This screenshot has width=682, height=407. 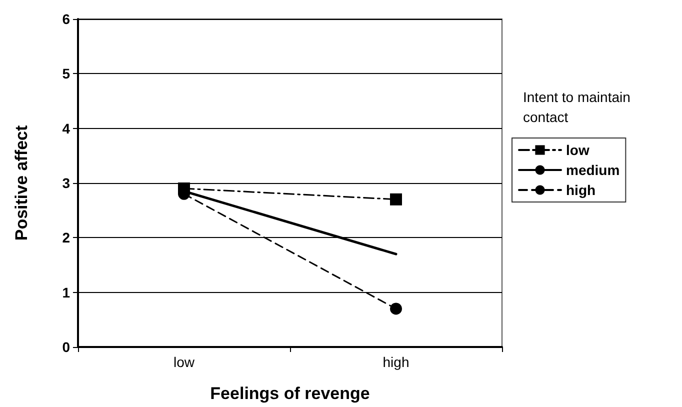 I want to click on y-tick-label: 2, so click(x=66, y=238).